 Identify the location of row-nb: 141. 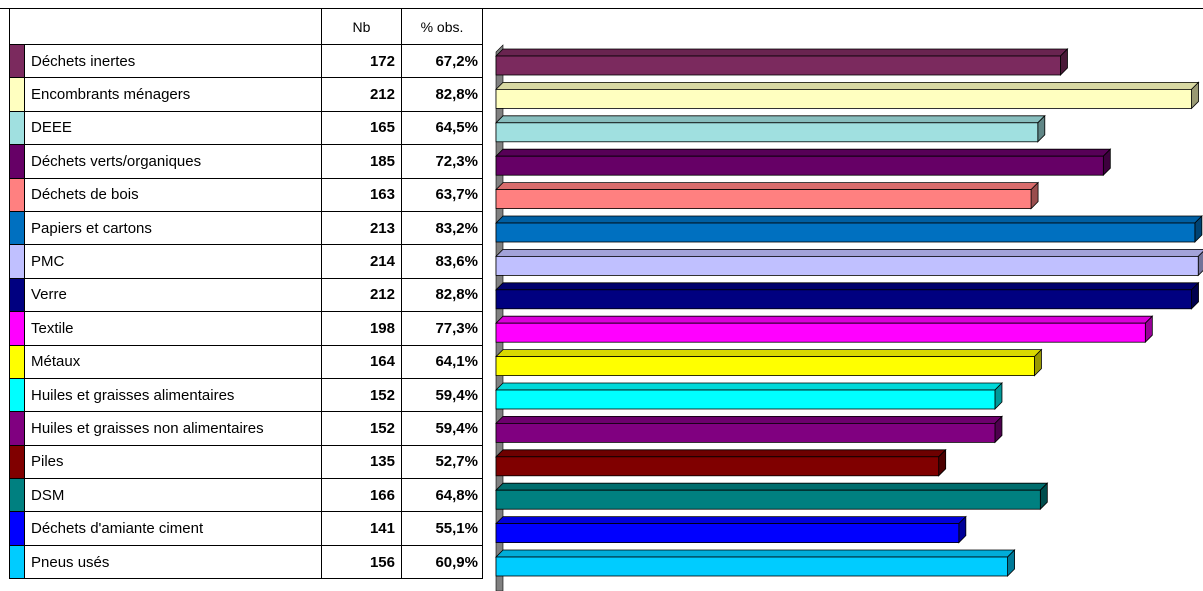
(361, 528).